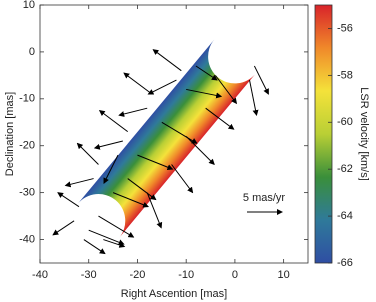  Describe the element at coordinates (40, 275) in the screenshot. I see `x-tick-label: -40` at that location.